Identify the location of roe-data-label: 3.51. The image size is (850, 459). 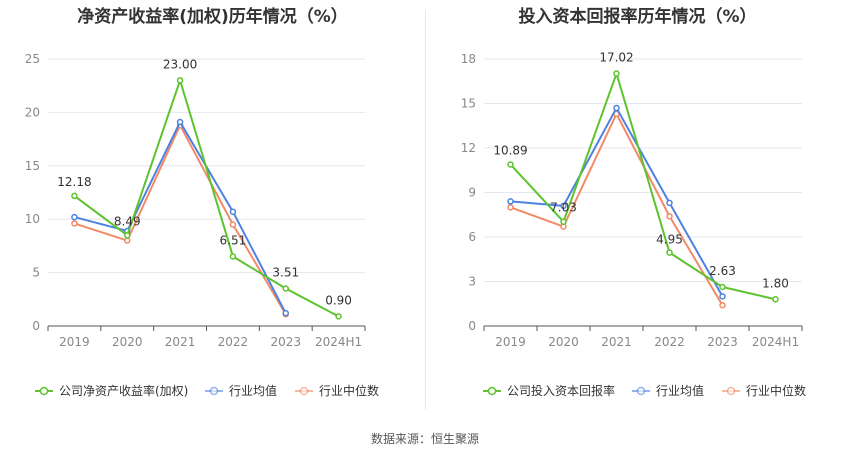
(285, 273).